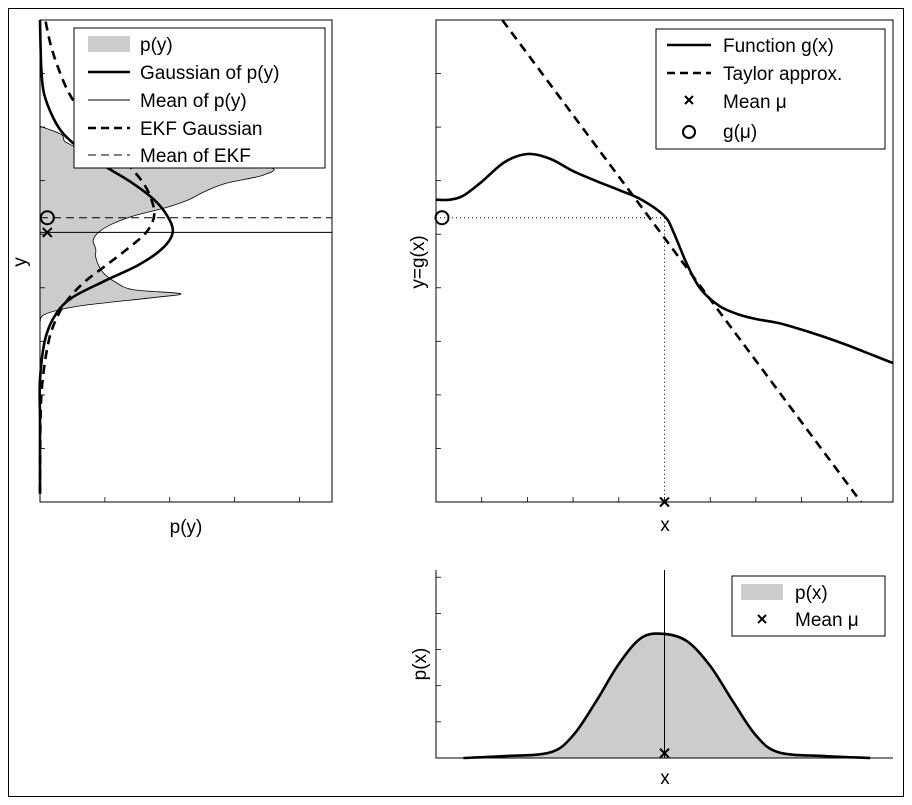  Describe the element at coordinates (667, 695) in the screenshot. I see `px-density-area` at that location.